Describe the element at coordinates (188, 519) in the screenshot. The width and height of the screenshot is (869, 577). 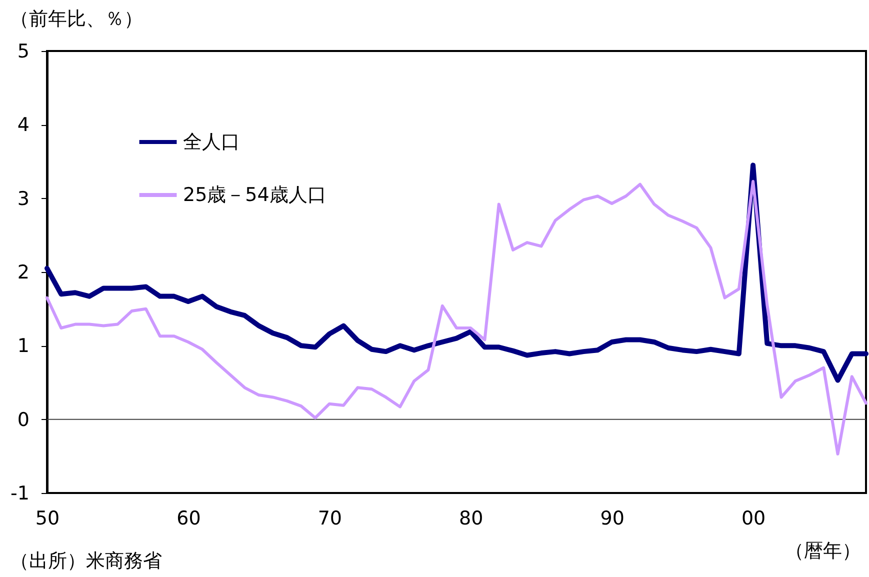
I see `x-tick-label: 60` at that location.